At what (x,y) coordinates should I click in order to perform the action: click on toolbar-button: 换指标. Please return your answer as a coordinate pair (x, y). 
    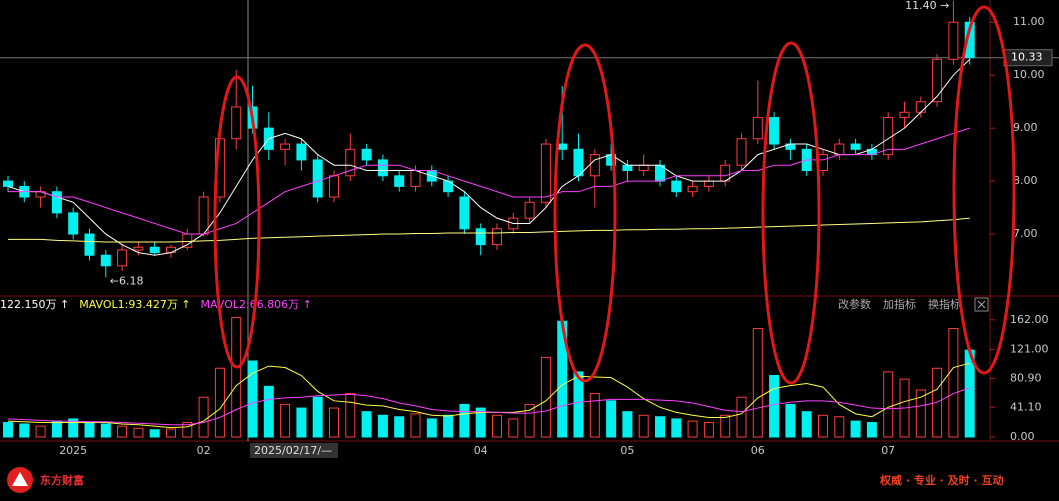
    Looking at the image, I should click on (944, 304).